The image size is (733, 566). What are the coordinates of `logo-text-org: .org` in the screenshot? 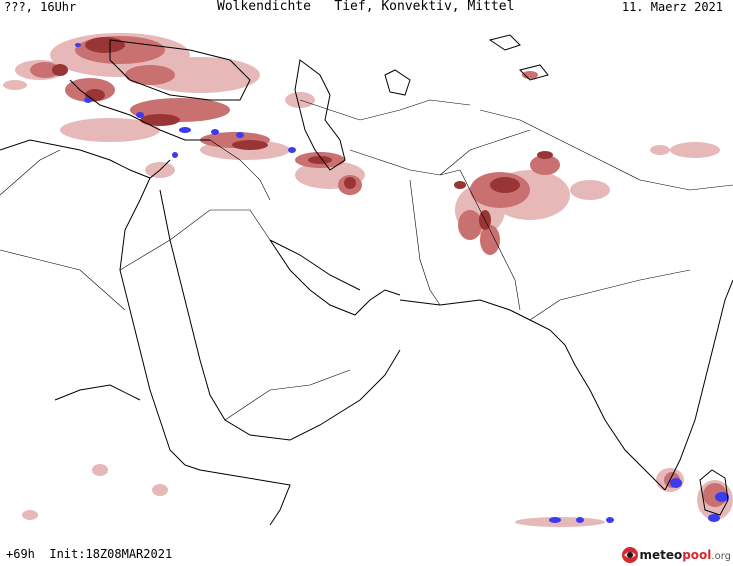 It's located at (721, 556).